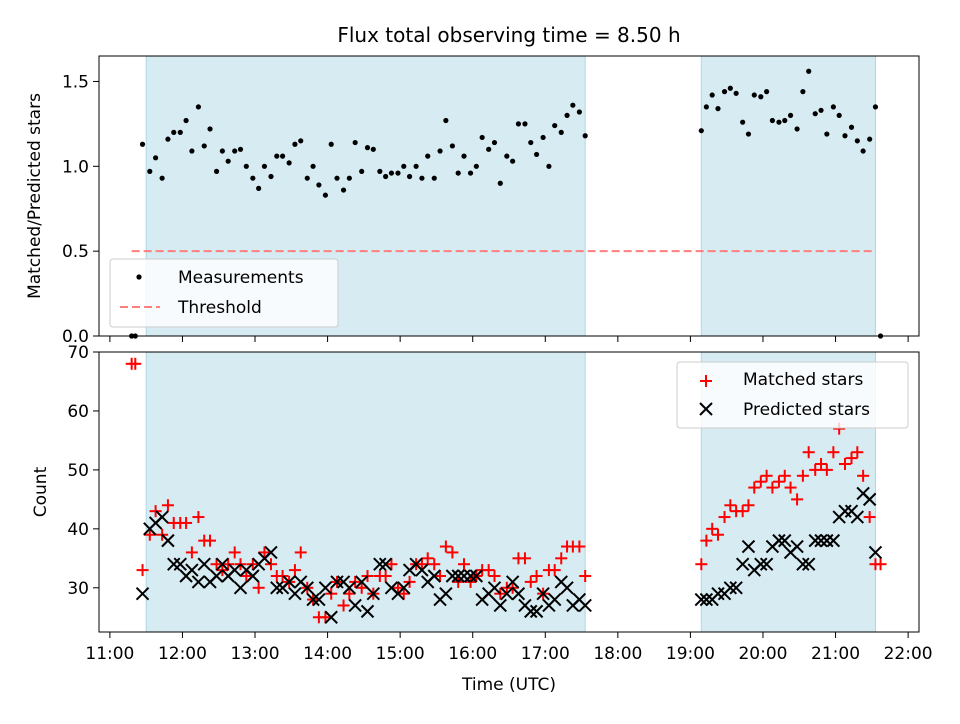 The image size is (960, 724). Describe the element at coordinates (241, 278) in the screenshot. I see `legend-measurements-label: Measurements` at that location.